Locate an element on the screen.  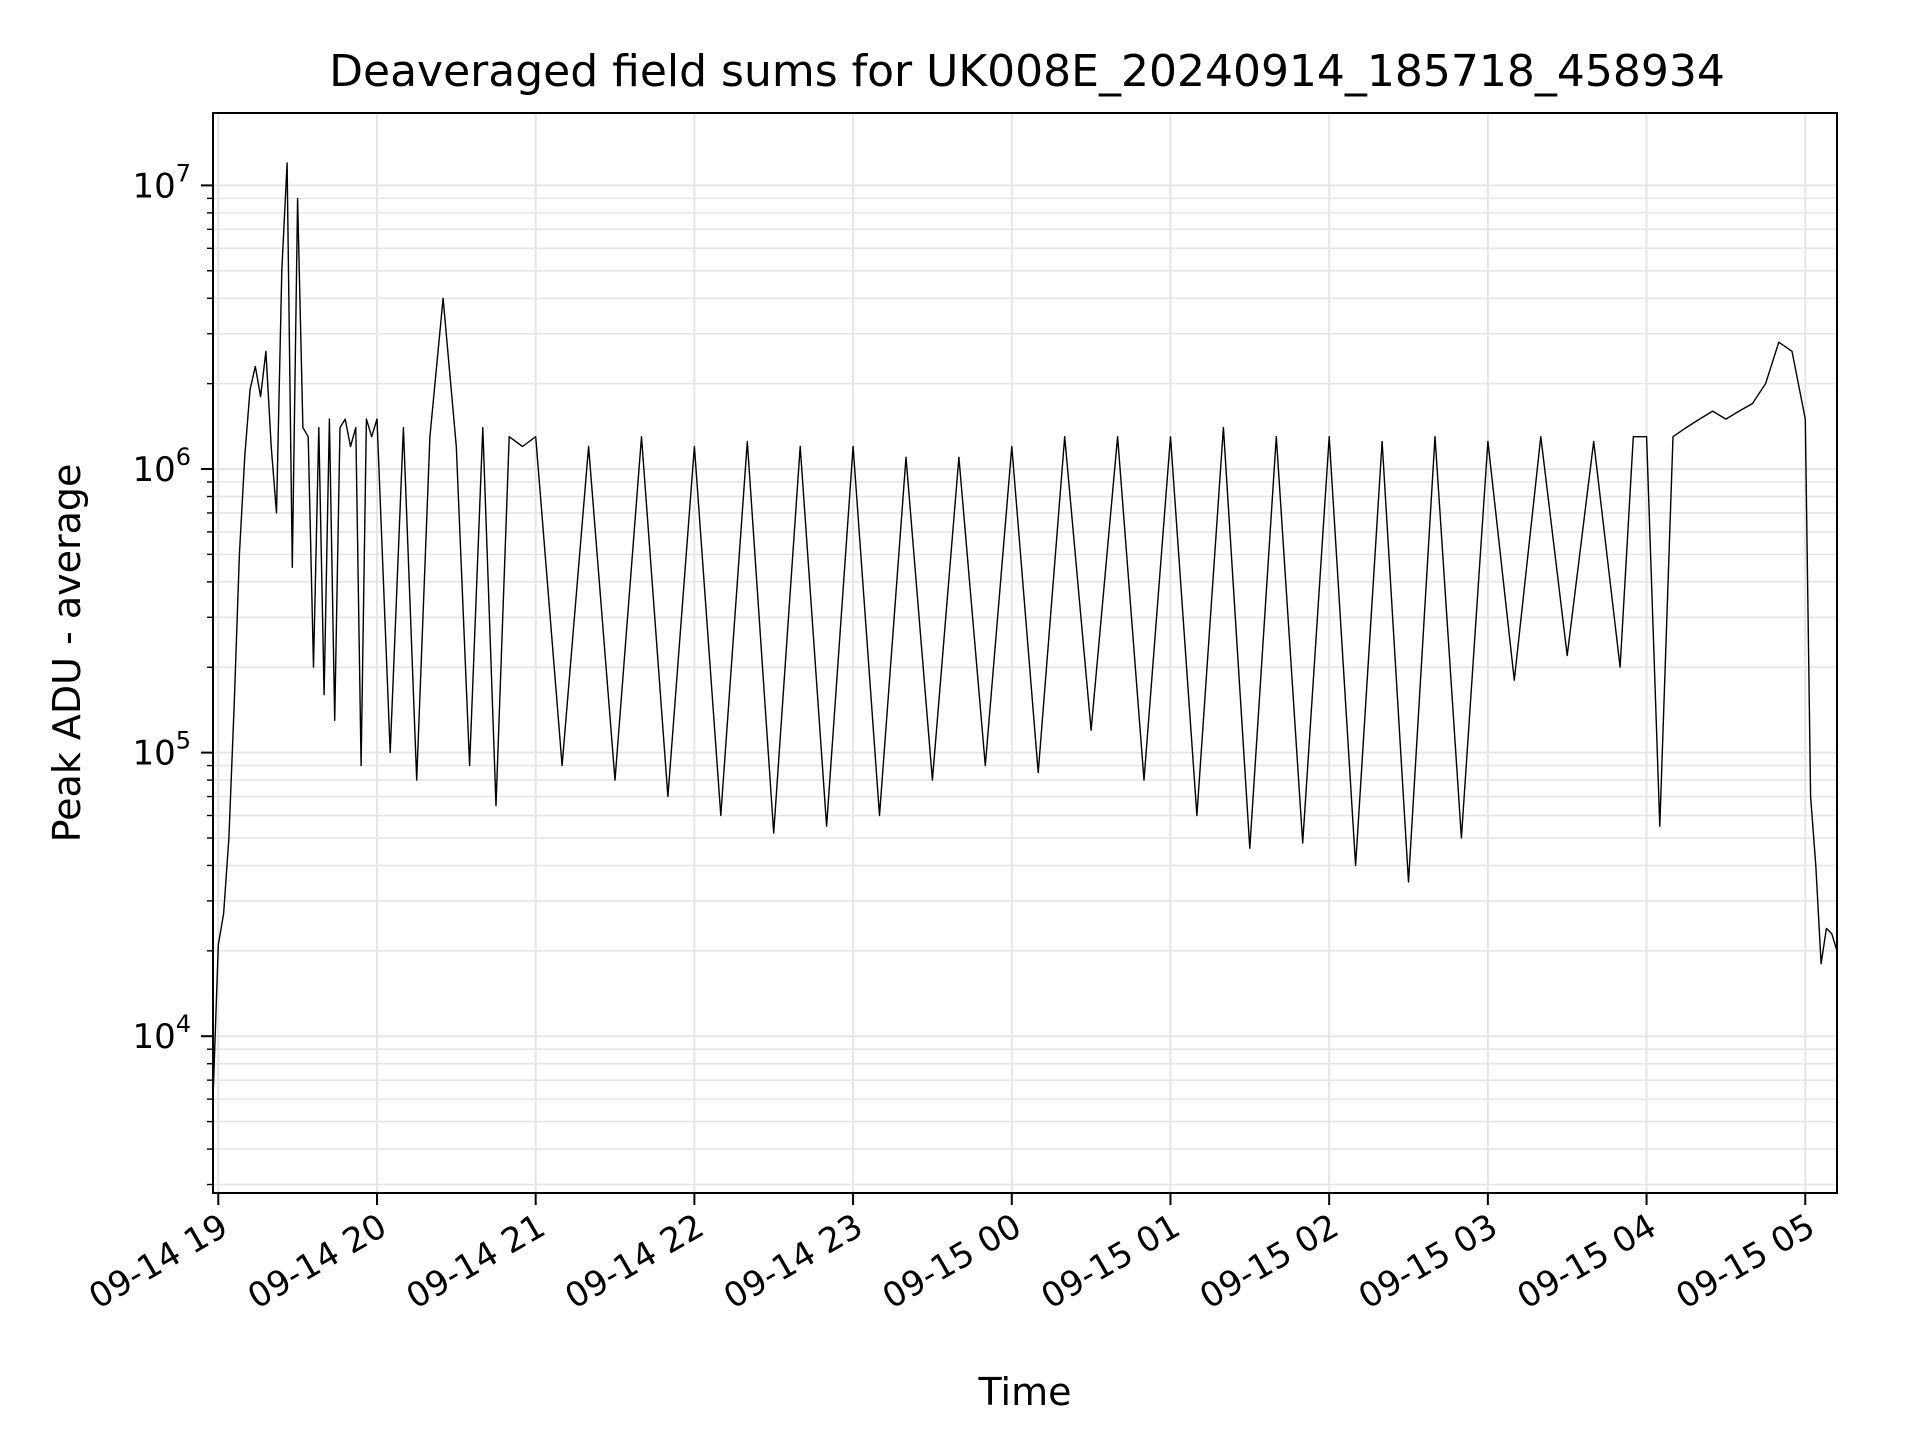
y-tick-exponent: 7 is located at coordinates (183, 173).